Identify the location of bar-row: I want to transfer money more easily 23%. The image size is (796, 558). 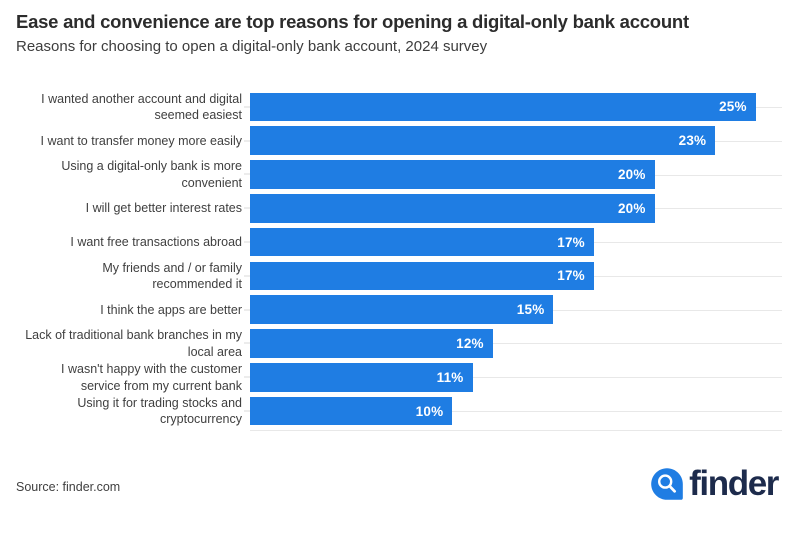
(398, 141).